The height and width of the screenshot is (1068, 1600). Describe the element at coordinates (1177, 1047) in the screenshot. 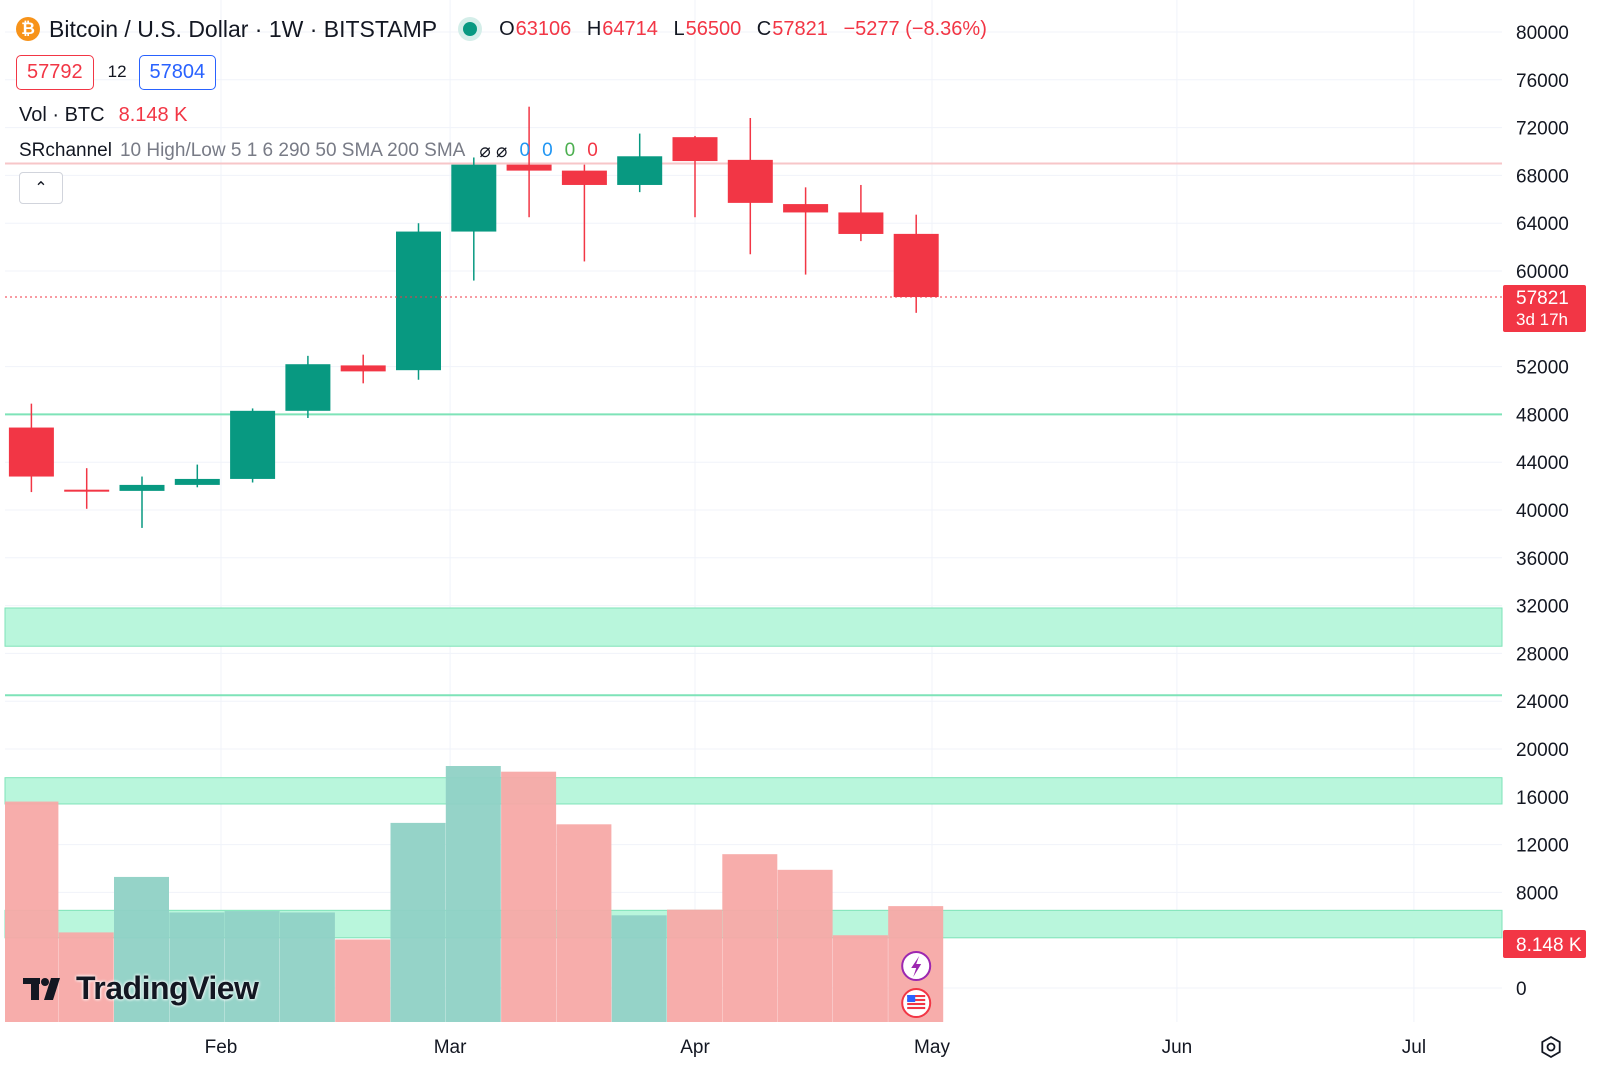

I see `time-tick-label: Jun` at that location.